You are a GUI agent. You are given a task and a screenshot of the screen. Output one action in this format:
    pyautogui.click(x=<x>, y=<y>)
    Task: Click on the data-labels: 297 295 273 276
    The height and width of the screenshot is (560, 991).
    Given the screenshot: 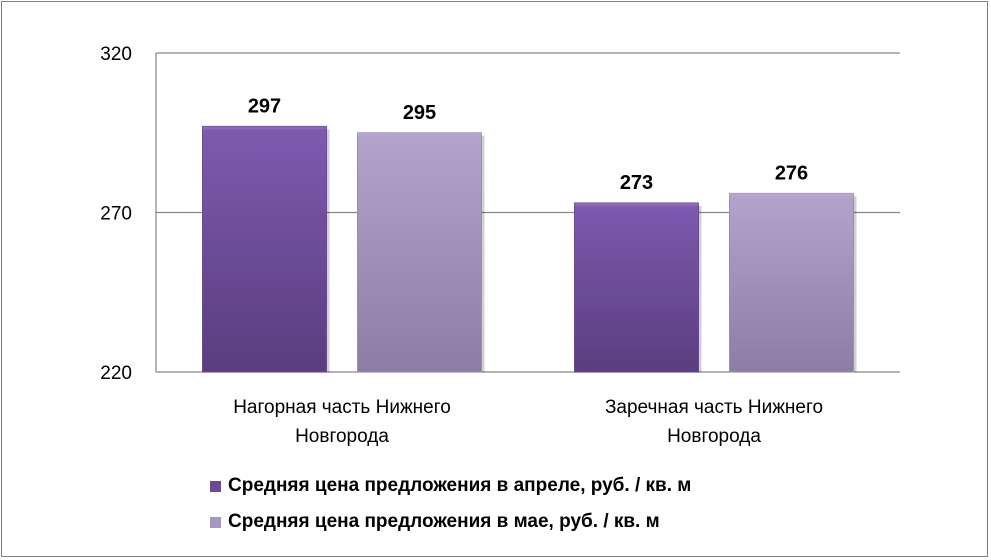 What is the action you would take?
    pyautogui.click(x=528, y=144)
    